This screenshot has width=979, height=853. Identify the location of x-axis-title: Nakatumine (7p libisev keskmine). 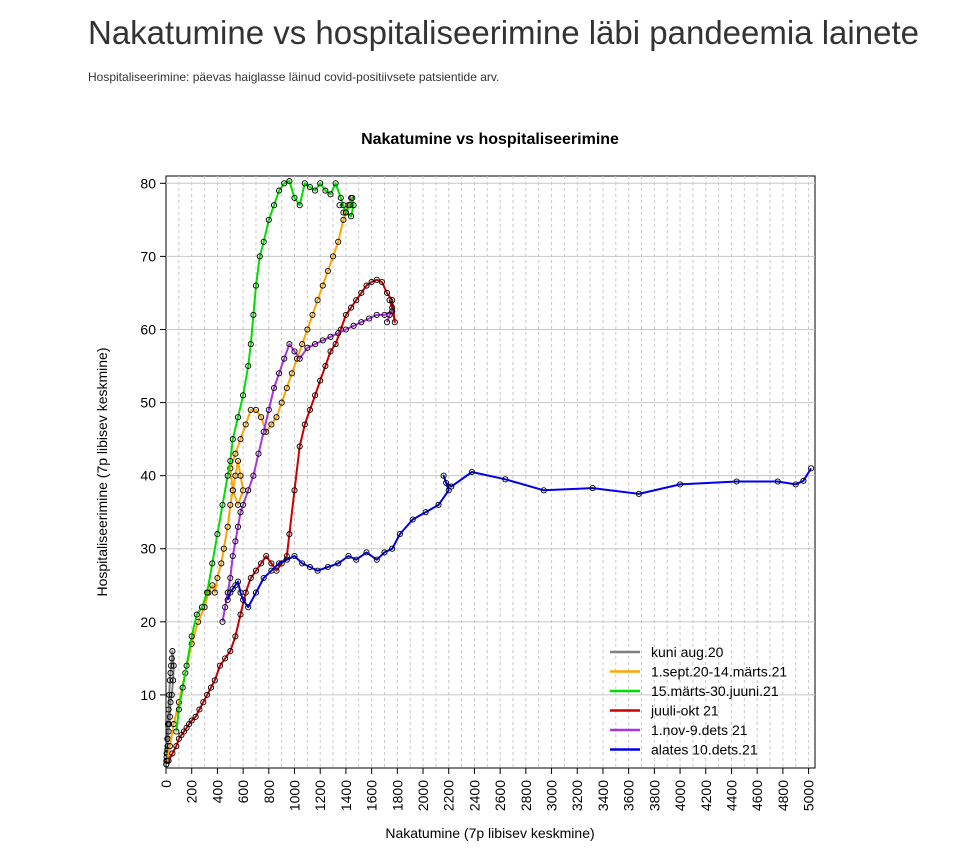
(489, 833).